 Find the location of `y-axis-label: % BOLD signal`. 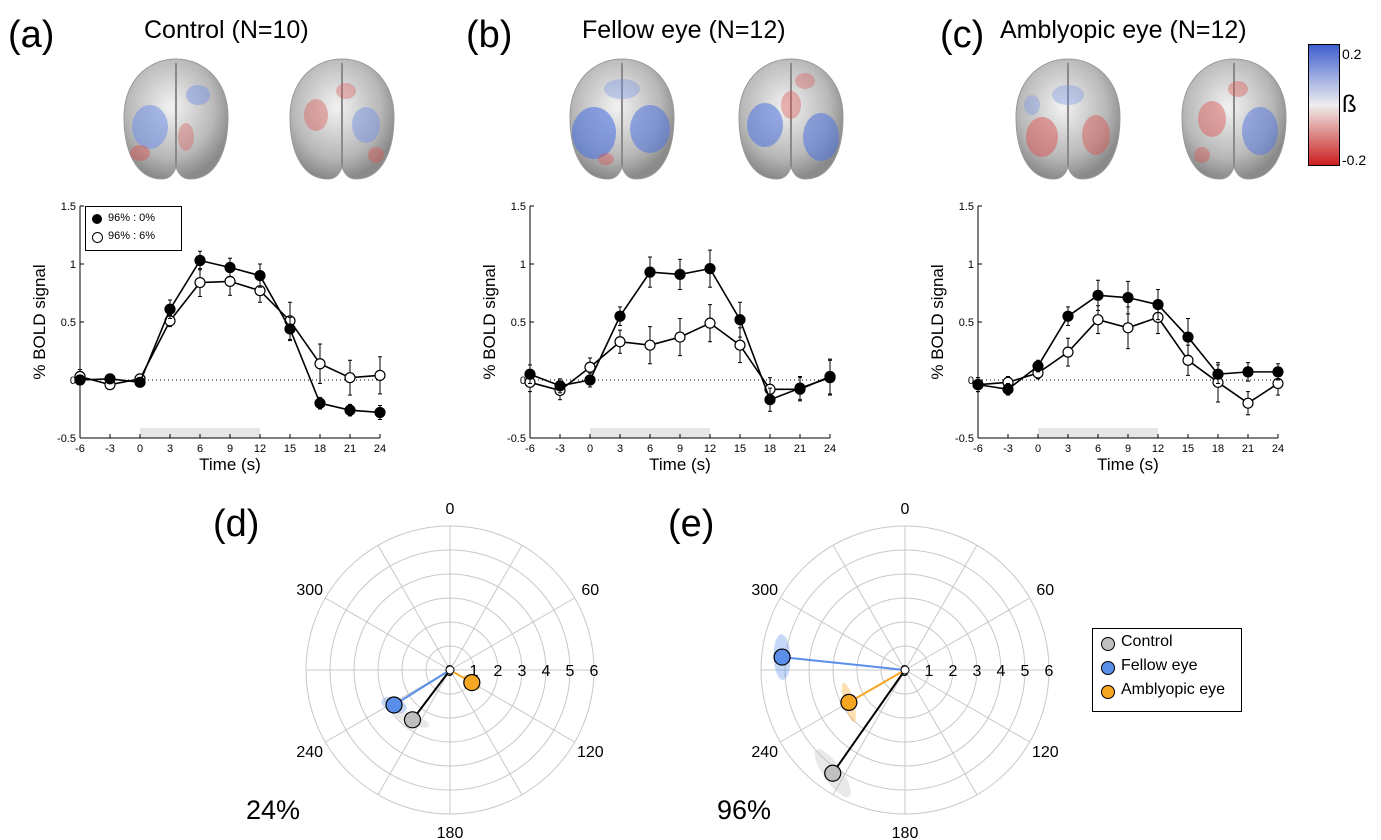

y-axis-label: % BOLD signal is located at coordinates (489, 321).